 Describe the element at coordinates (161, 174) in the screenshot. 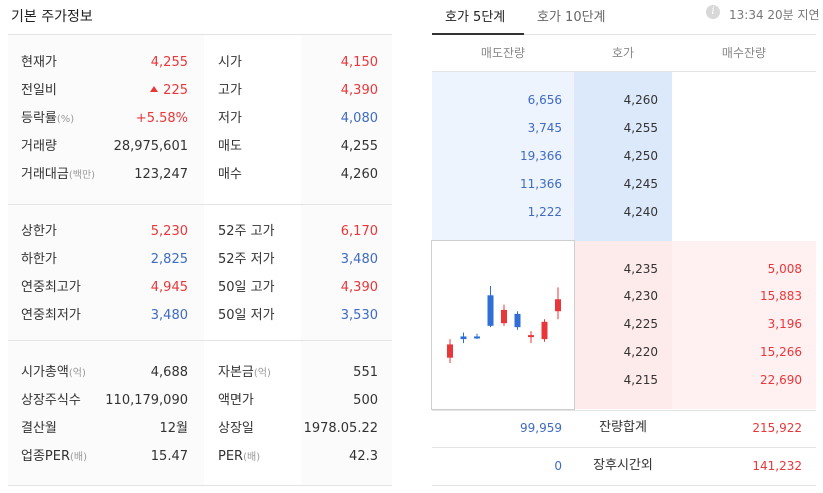

I see `info-value: 123,247` at that location.